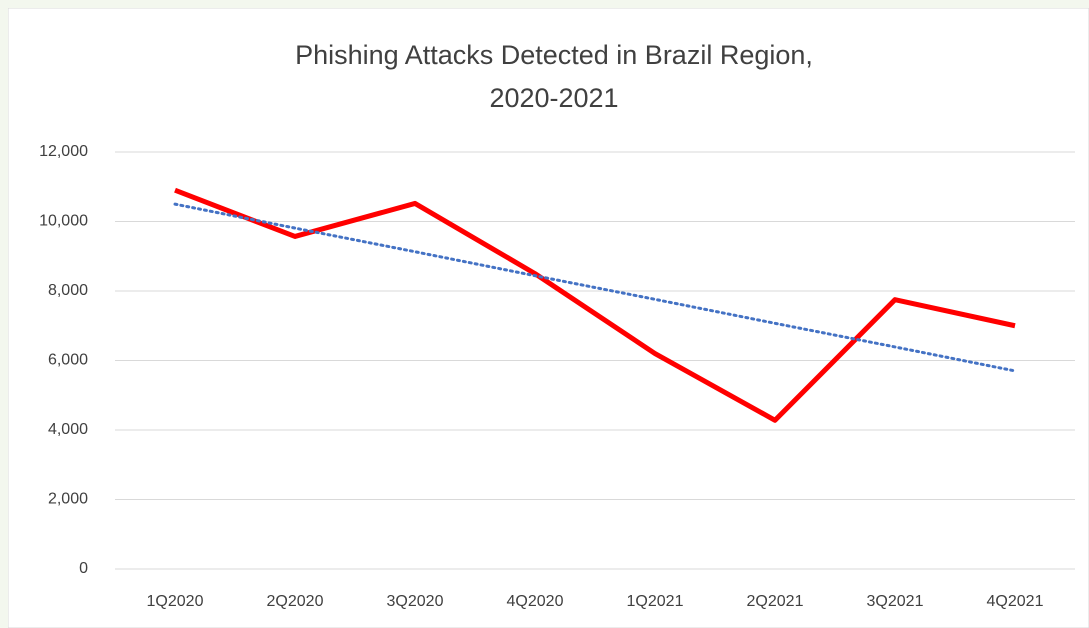 The width and height of the screenshot is (1089, 628). Describe the element at coordinates (68, 290) in the screenshot. I see `y-tick-label: 8,000` at that location.